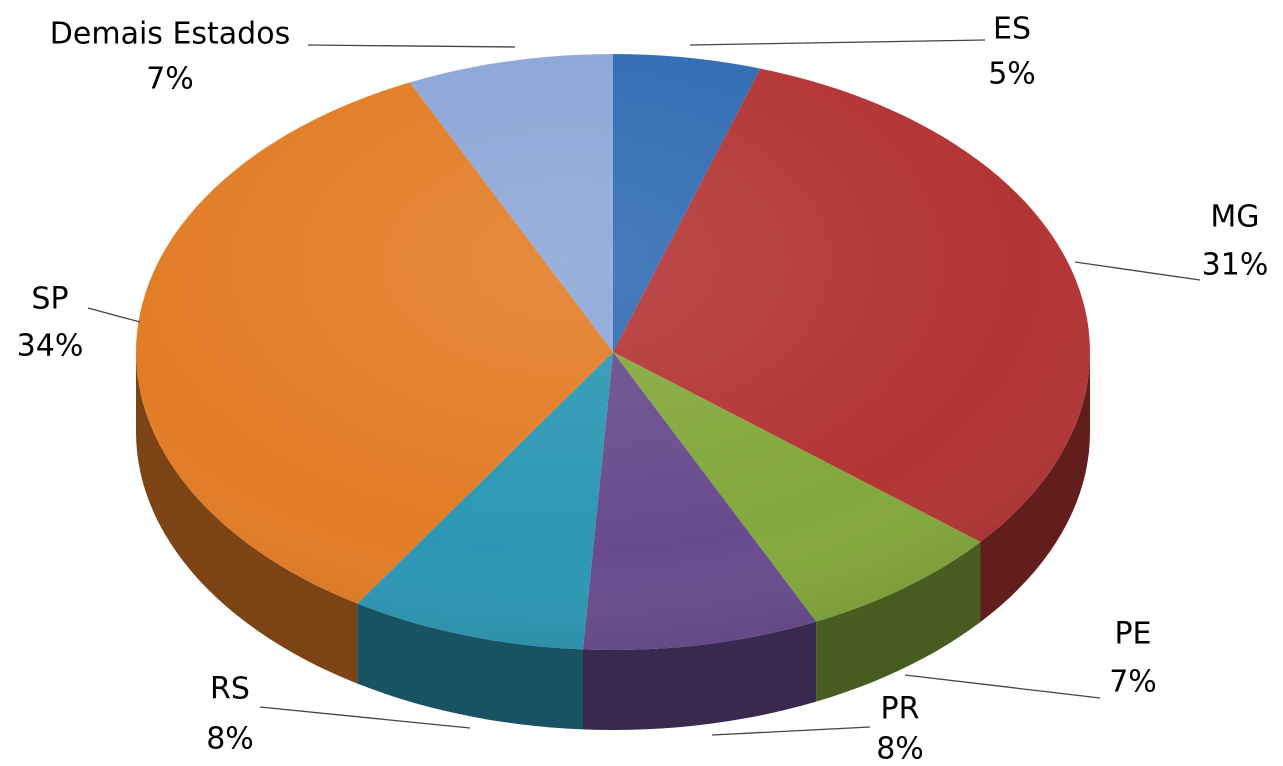 The width and height of the screenshot is (1283, 766). I want to click on slice-label: PR, so click(900, 709).